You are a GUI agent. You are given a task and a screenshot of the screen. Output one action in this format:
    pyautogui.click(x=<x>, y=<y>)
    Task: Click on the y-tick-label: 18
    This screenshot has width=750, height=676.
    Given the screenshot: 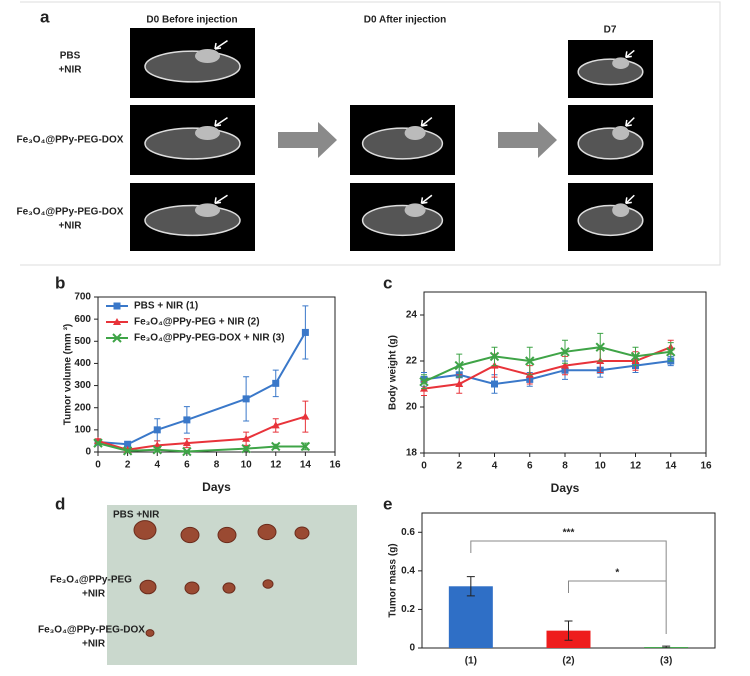 What is the action you would take?
    pyautogui.click(x=412, y=453)
    